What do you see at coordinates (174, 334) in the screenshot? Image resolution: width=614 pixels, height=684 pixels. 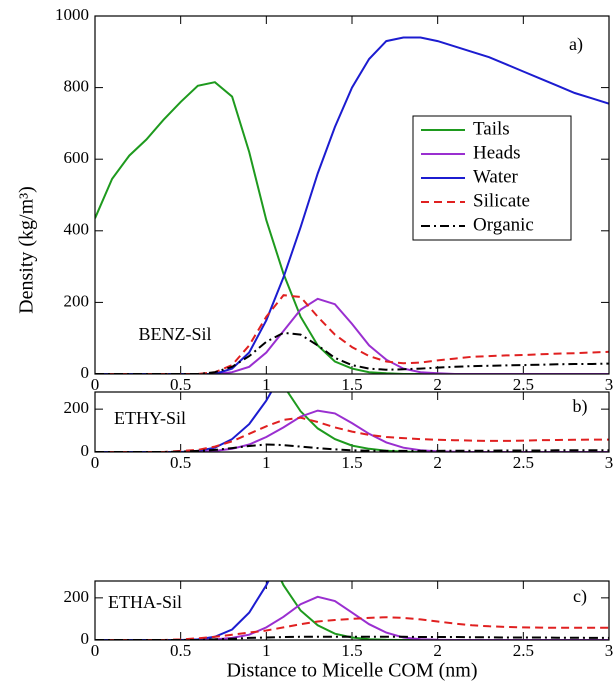 I see `annotation: BENZ-Sil` at bounding box center [174, 334].